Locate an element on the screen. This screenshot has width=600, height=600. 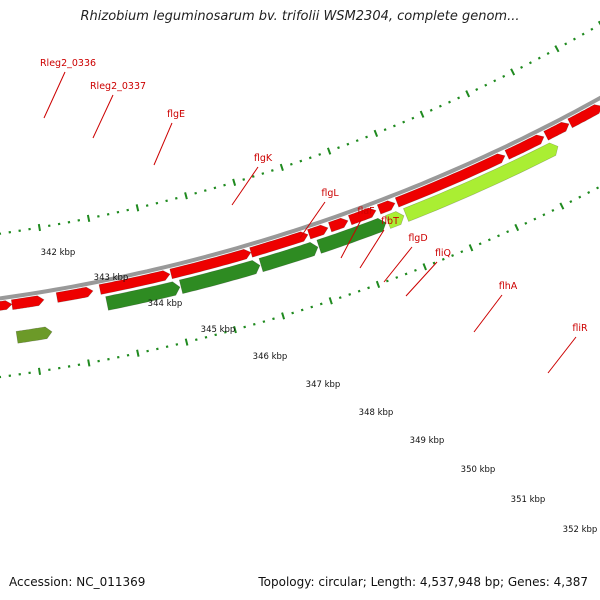
kbp-tick-label: 342 kbp is located at coordinates (58, 253).